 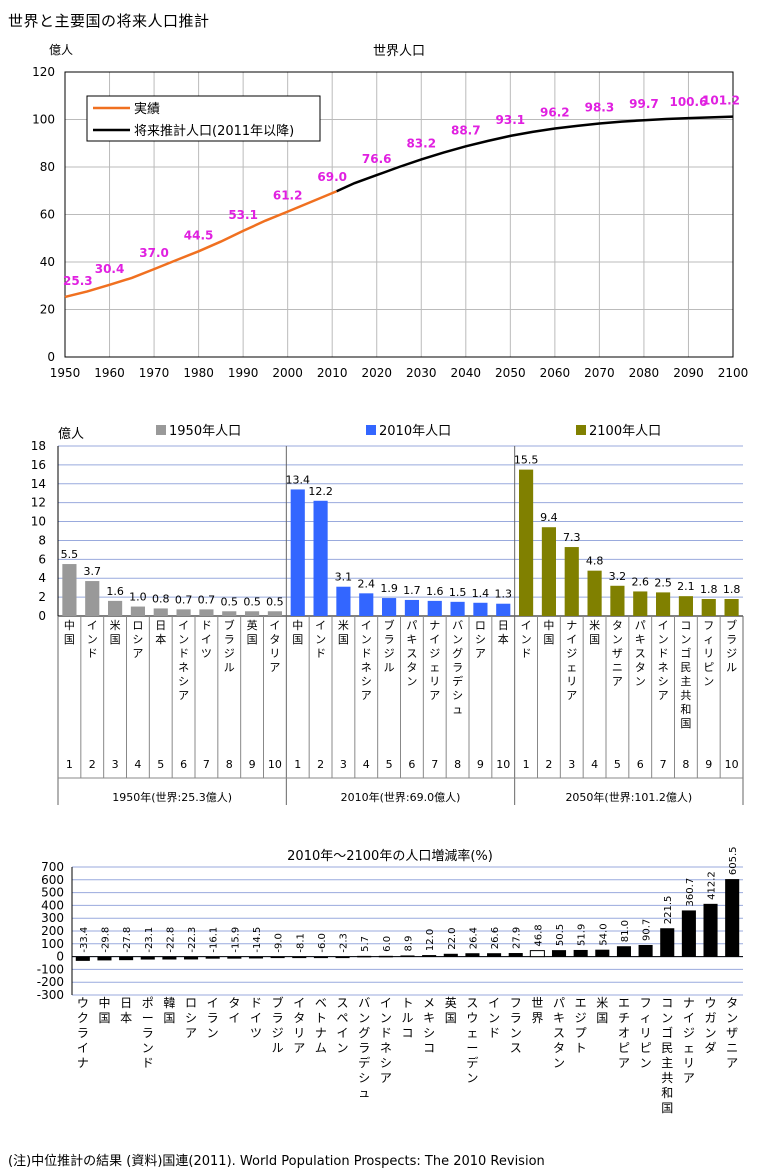 I want to click on rank-label: 10, so click(x=275, y=764).